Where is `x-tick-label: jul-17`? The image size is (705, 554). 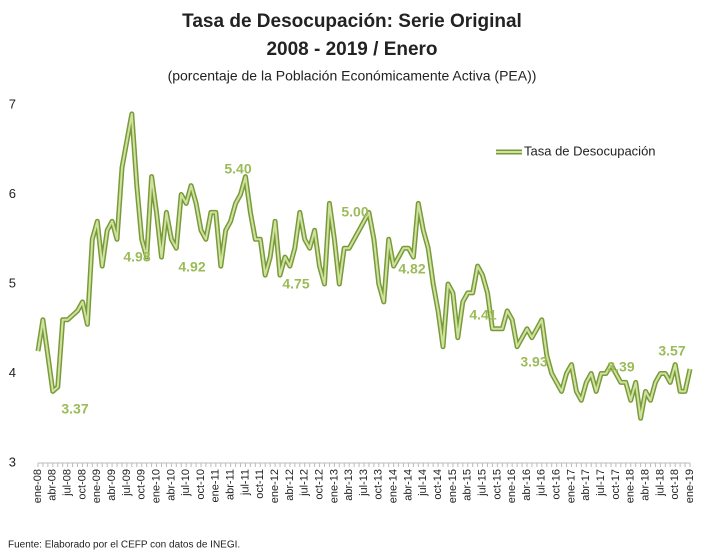
x-tick-label: jul-17 is located at coordinates (601, 483).